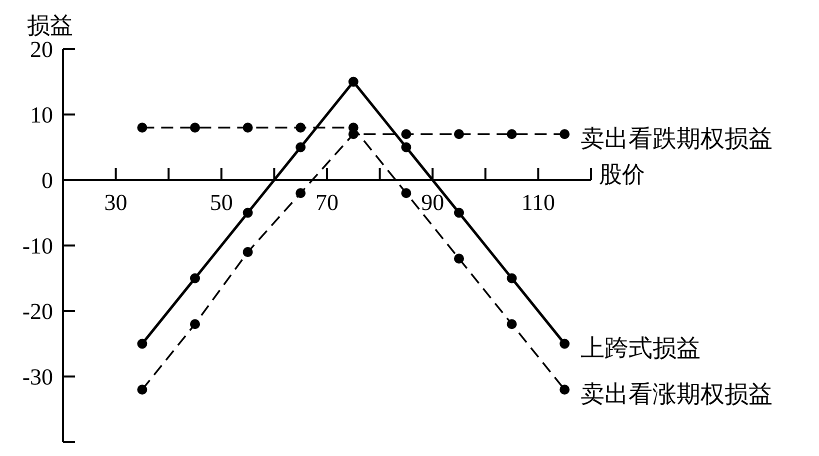 The height and width of the screenshot is (456, 819). What do you see at coordinates (676, 139) in the screenshot?
I see `series-label: 卖出看跌期权损益` at bounding box center [676, 139].